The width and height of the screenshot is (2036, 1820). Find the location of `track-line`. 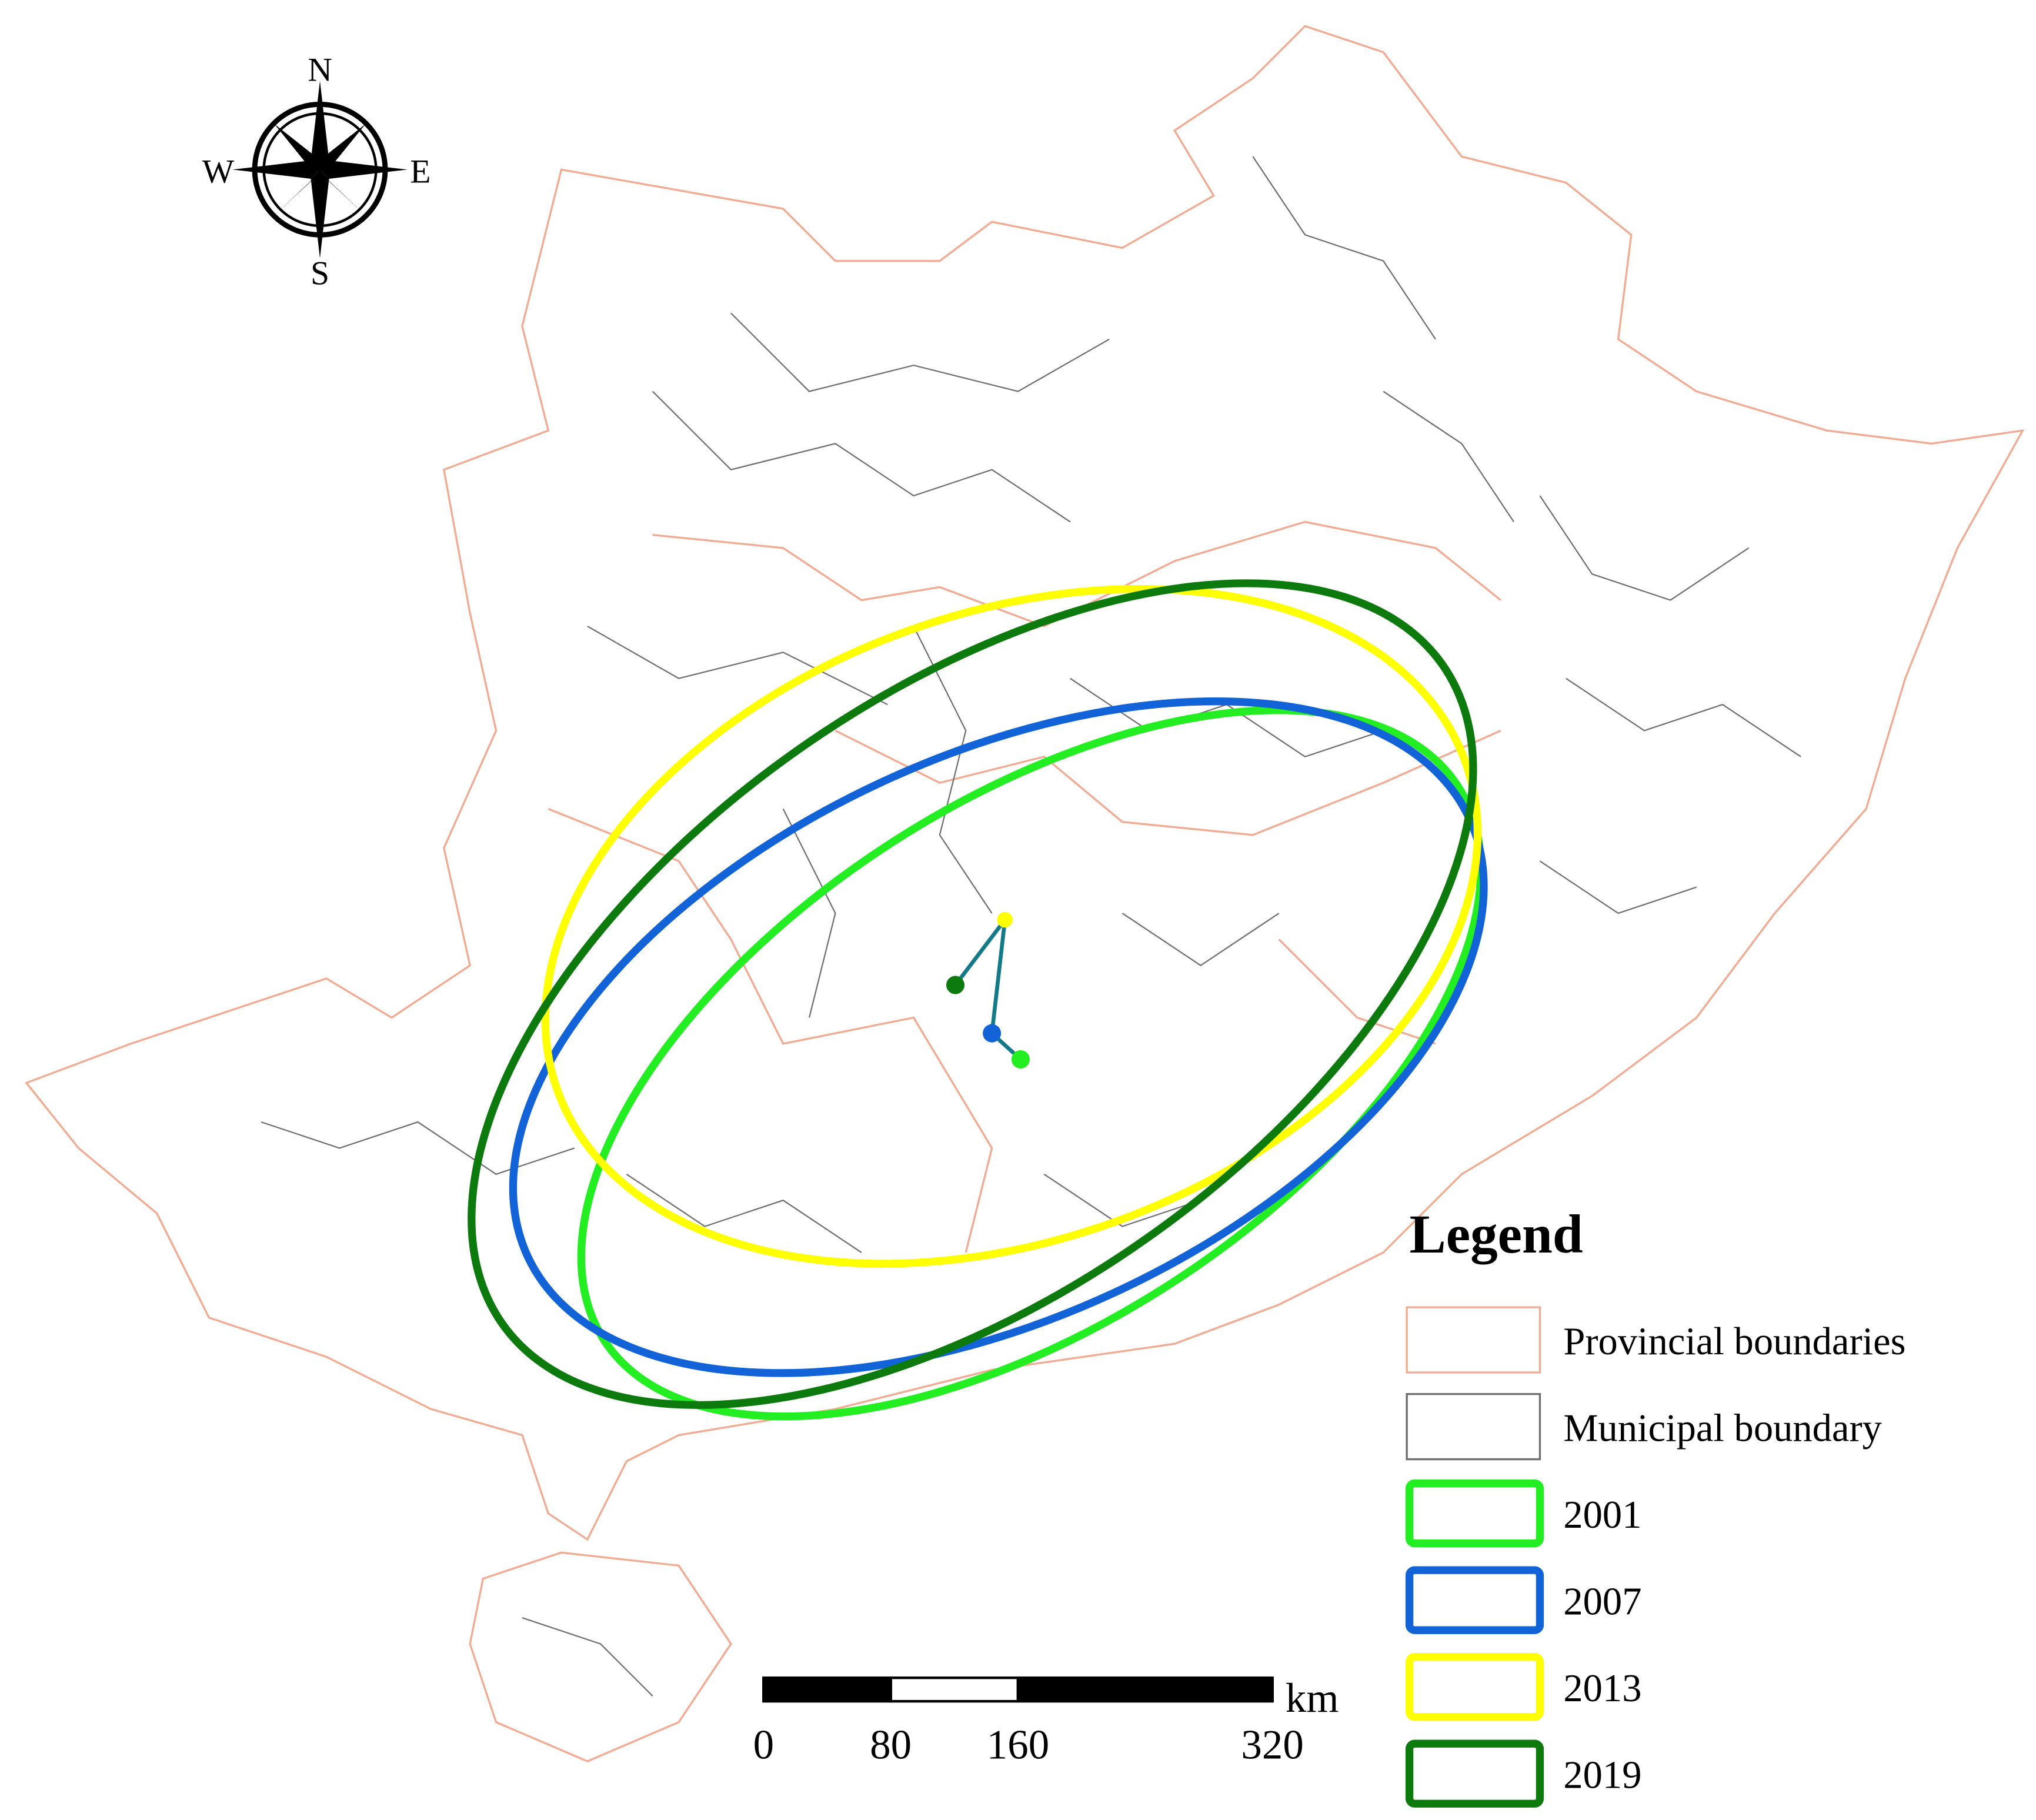

track-line is located at coordinates (987, 987).